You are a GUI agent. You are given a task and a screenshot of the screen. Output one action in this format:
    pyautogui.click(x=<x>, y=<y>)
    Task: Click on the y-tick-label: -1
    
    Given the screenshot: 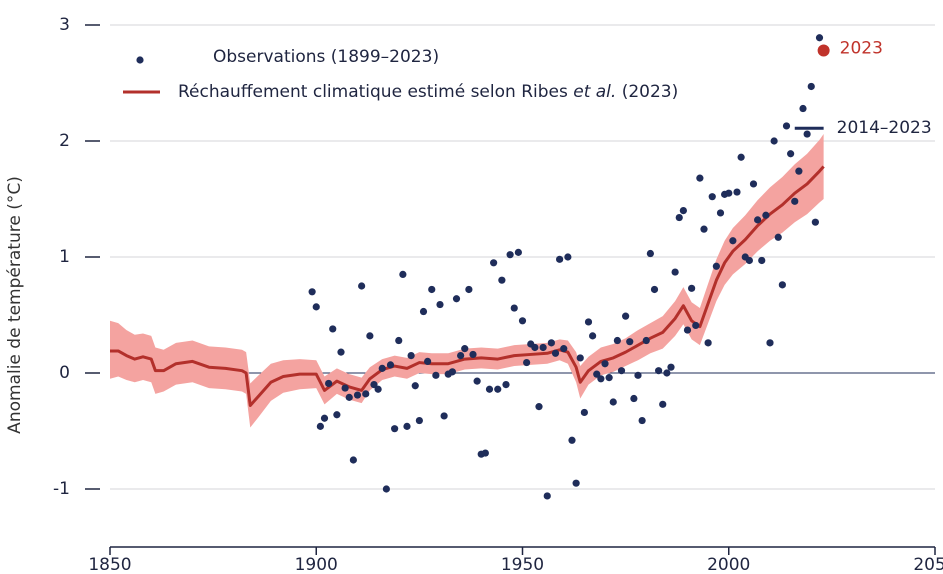 What is the action you would take?
    pyautogui.click(x=61, y=489)
    